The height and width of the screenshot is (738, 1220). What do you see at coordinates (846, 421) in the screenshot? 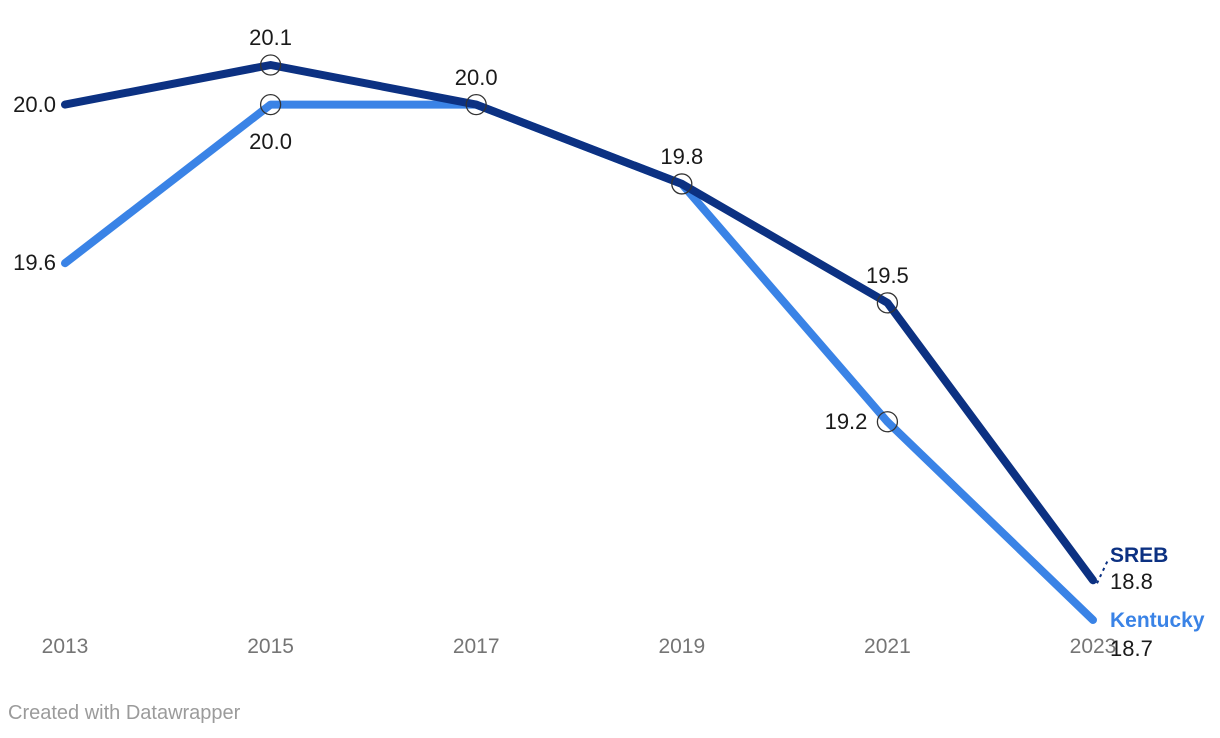
I see `value-label: 19.2` at bounding box center [846, 421].